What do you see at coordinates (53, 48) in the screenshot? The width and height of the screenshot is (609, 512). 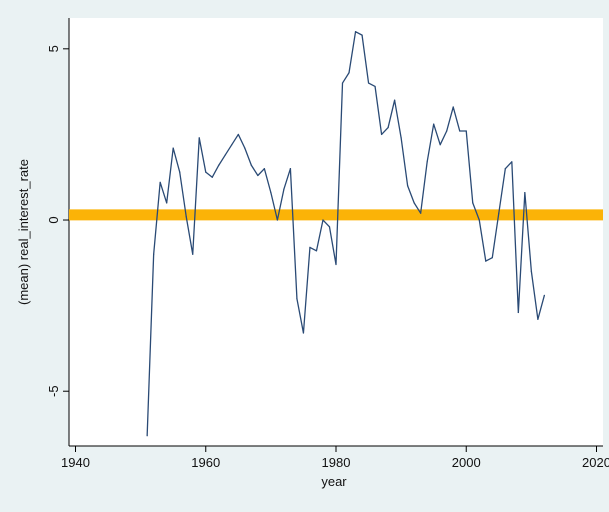 I see `y-tick-label: 5` at bounding box center [53, 48].